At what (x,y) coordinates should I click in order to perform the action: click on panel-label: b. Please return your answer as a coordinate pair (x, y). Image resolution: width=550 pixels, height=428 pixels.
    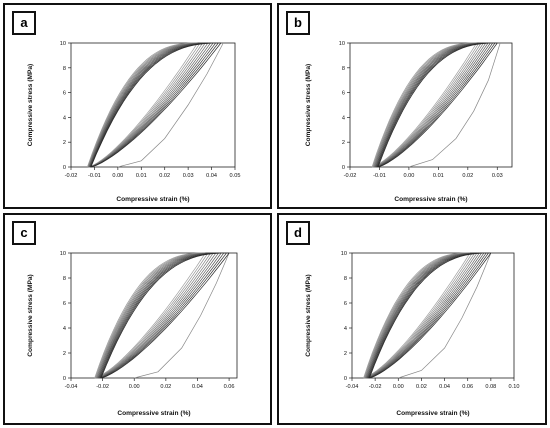
    Looking at the image, I should click on (298, 23).